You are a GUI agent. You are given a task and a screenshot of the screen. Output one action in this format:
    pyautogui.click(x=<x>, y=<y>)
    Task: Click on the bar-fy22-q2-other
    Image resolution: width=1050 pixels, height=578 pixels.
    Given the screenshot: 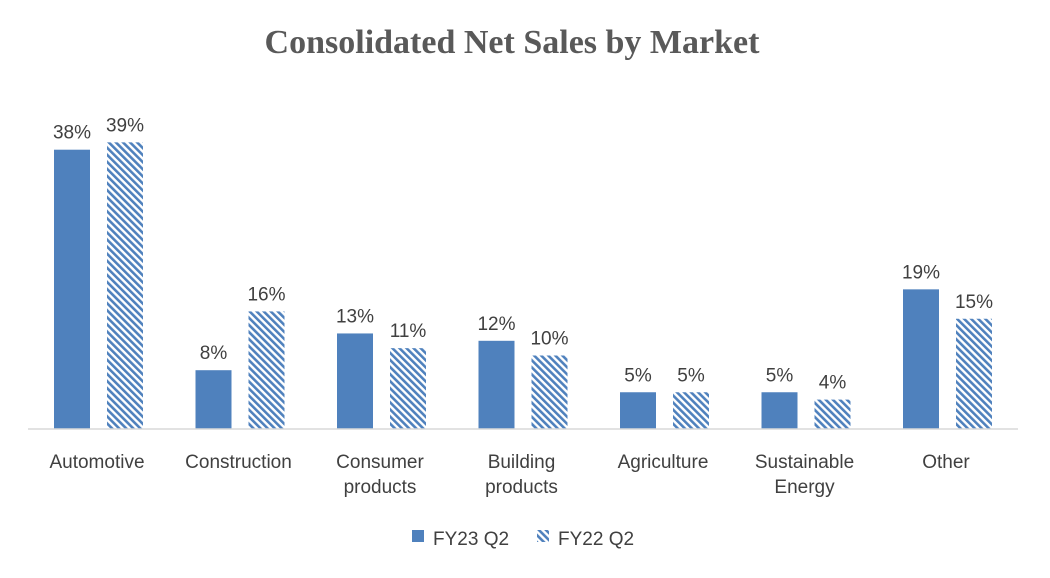 What is the action you would take?
    pyautogui.click(x=974, y=373)
    